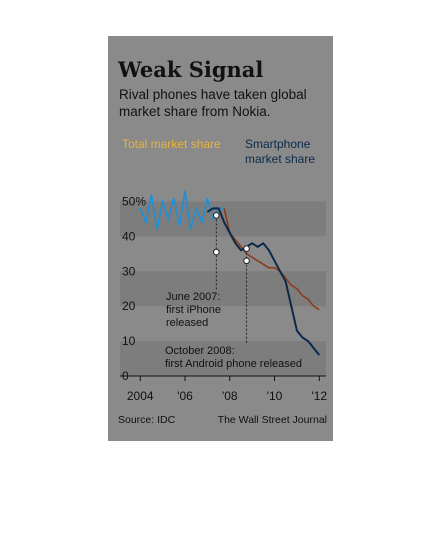 This screenshot has height=536, width=442. I want to click on x-tick-label: 2004, so click(140, 396).